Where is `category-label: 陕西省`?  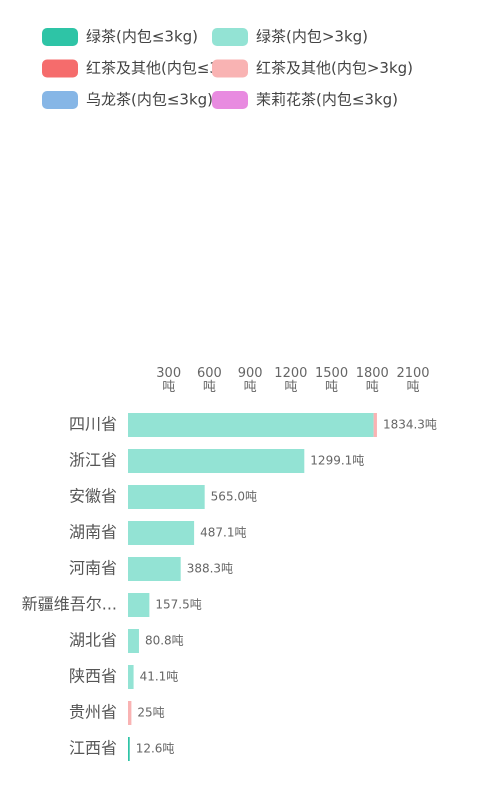 category-label: 陕西省 is located at coordinates (93, 676).